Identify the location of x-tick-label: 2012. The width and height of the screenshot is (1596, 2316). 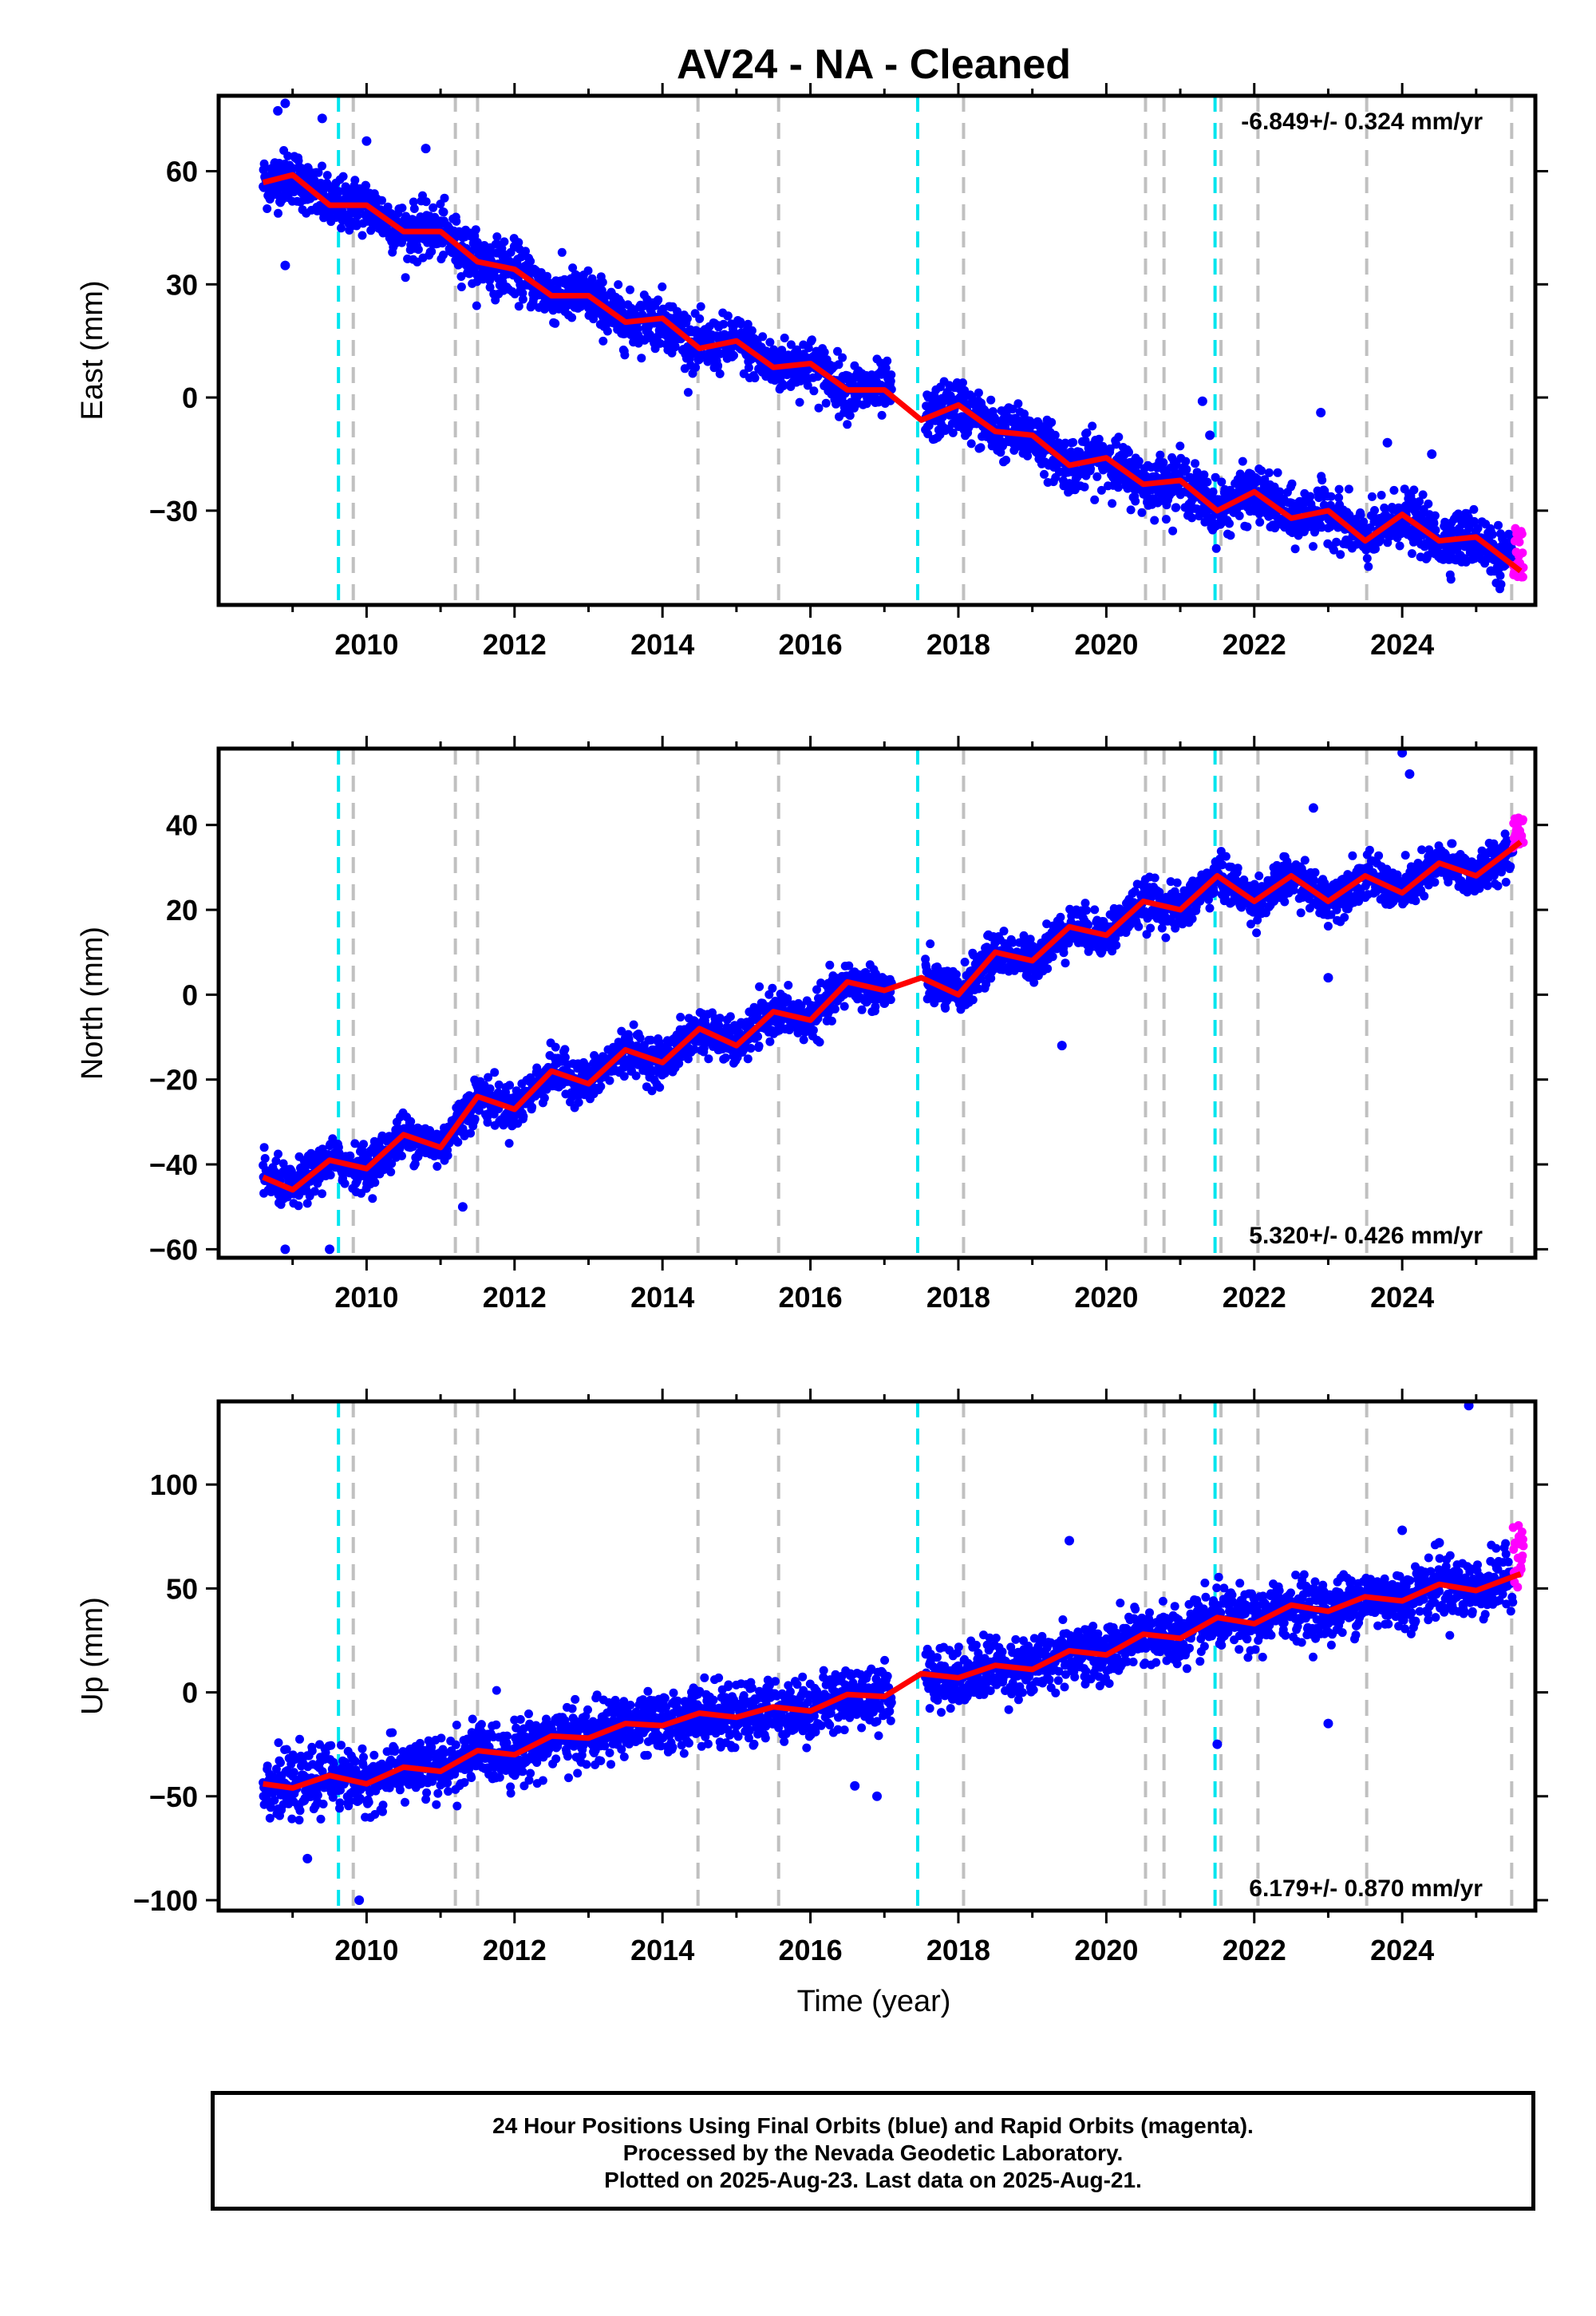
(515, 644).